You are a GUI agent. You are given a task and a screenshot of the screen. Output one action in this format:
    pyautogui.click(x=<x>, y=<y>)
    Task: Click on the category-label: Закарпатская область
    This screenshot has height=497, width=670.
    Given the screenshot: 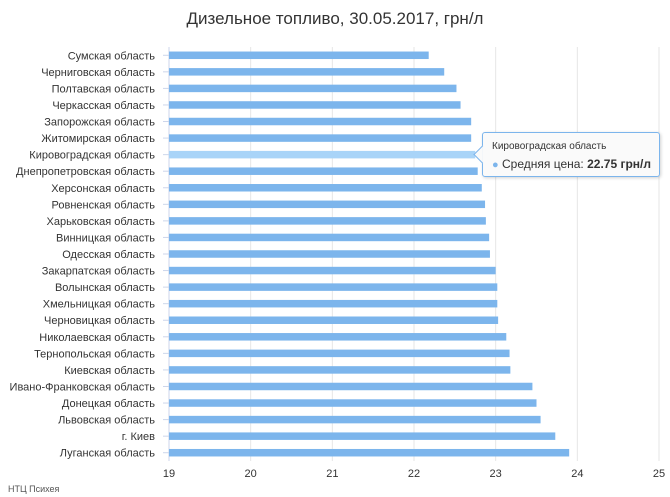 What is the action you would take?
    pyautogui.click(x=98, y=272)
    